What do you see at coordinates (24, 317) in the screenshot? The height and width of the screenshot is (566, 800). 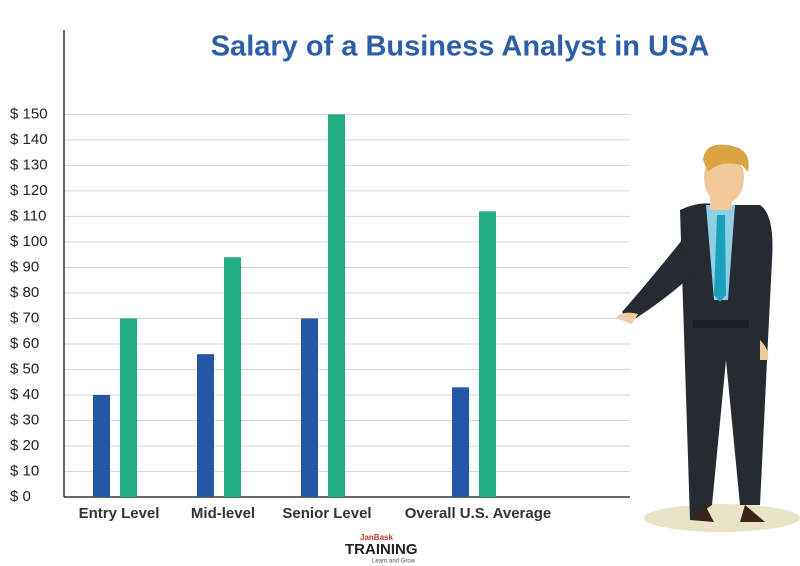 I see `y-tick-label: $ 70` at bounding box center [24, 317].